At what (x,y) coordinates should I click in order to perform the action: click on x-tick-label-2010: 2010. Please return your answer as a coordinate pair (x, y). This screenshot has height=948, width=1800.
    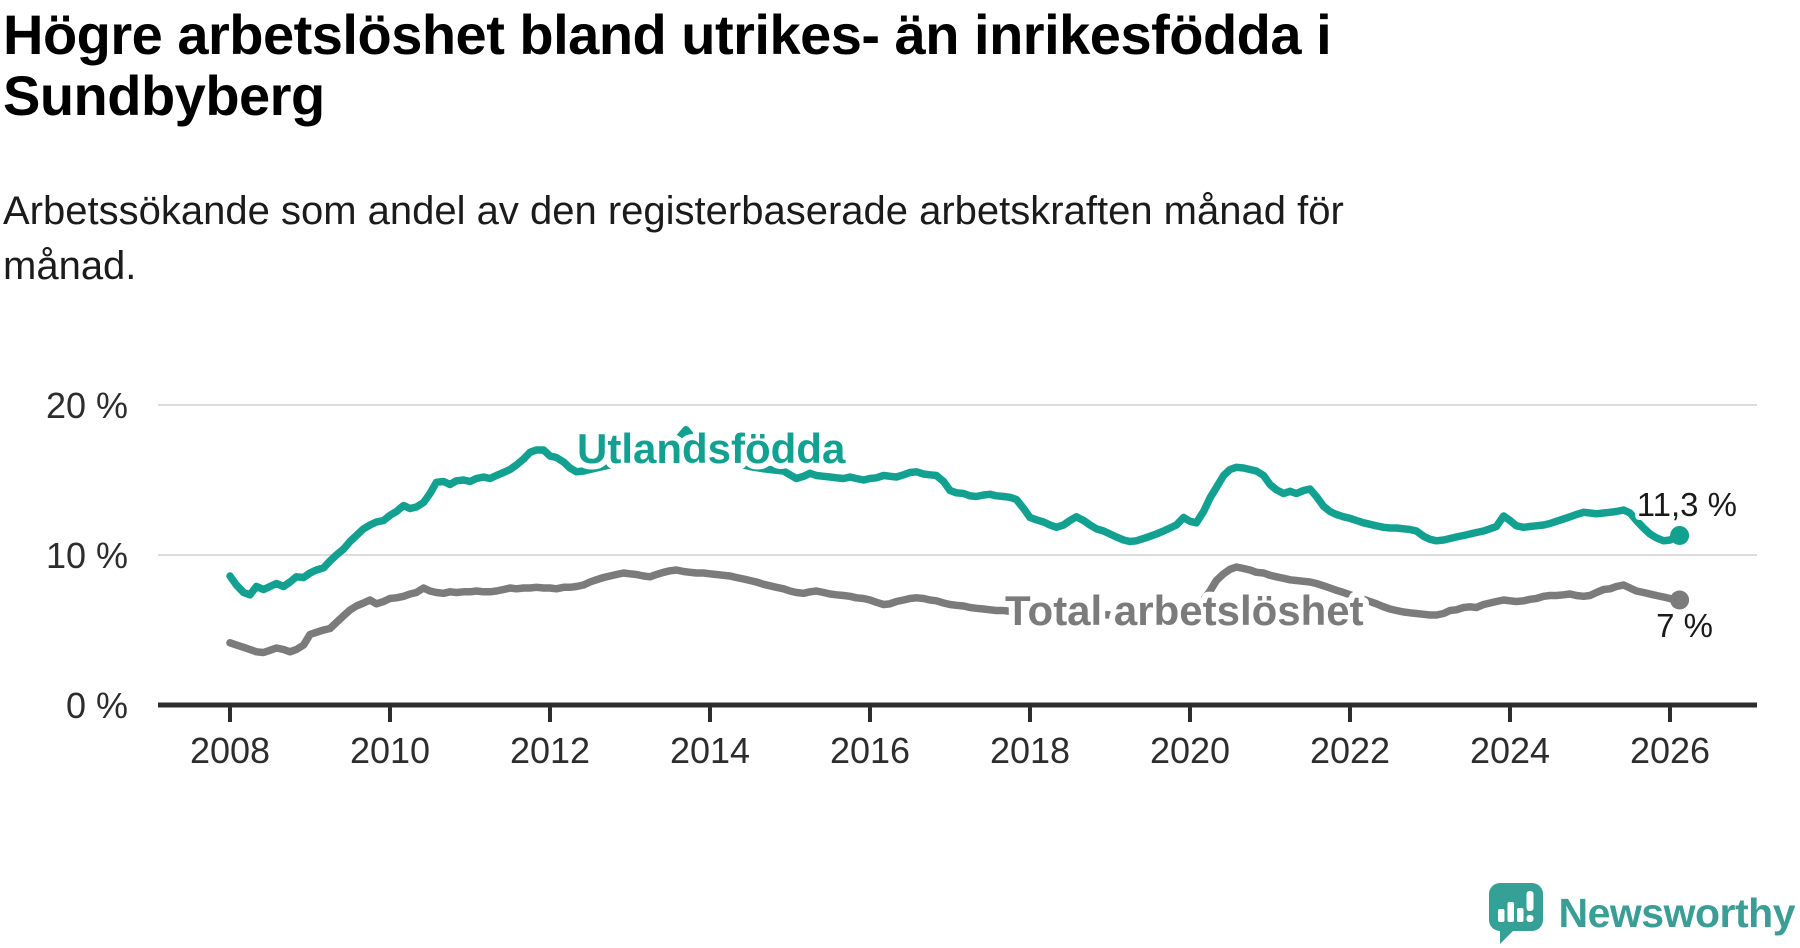
    Looking at the image, I should click on (390, 750).